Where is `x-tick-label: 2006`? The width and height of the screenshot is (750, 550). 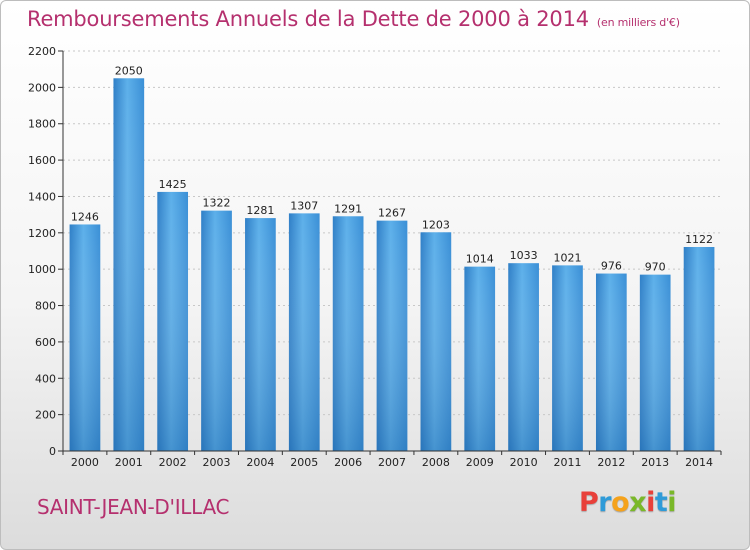
x-tick-label: 2006 is located at coordinates (348, 462).